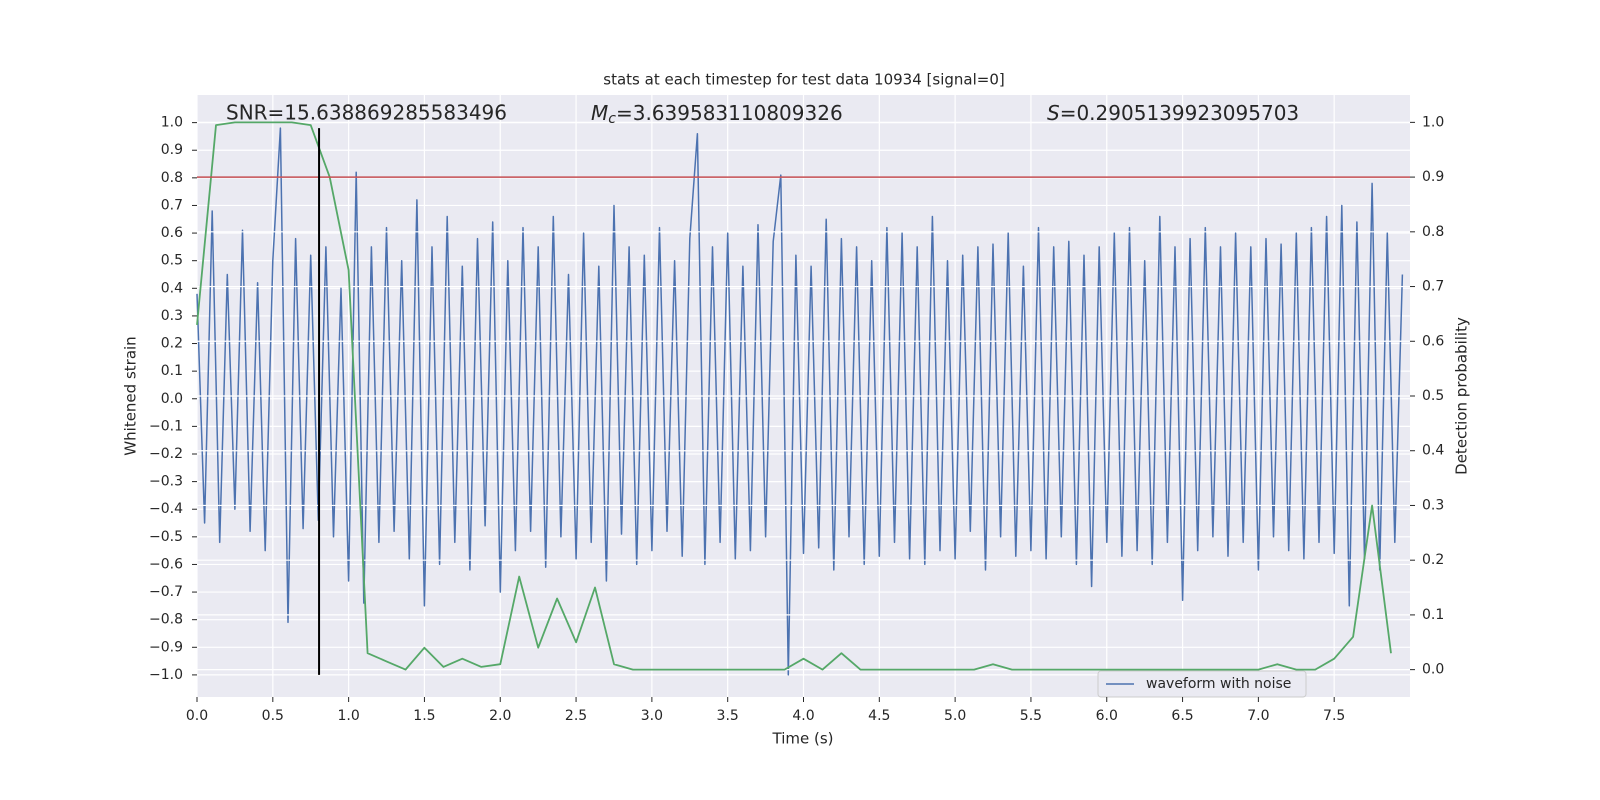 The width and height of the screenshot is (1600, 800). Describe the element at coordinates (612, 119) in the screenshot. I see `annotation-subscript: c` at that location.